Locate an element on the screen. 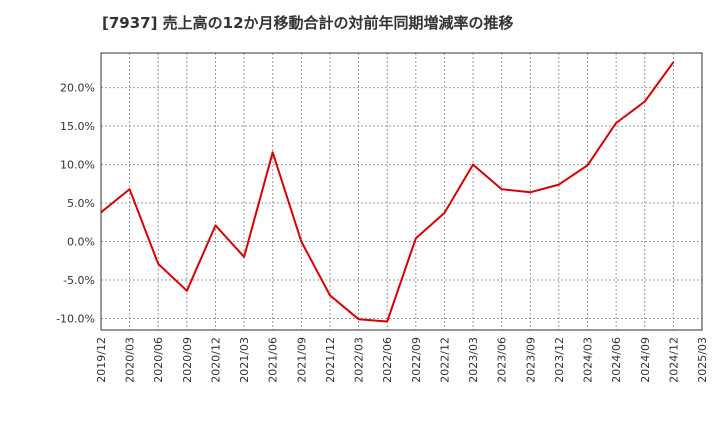 The height and width of the screenshot is (440, 720). x-tick-label: 2023/06 is located at coordinates (502, 360).